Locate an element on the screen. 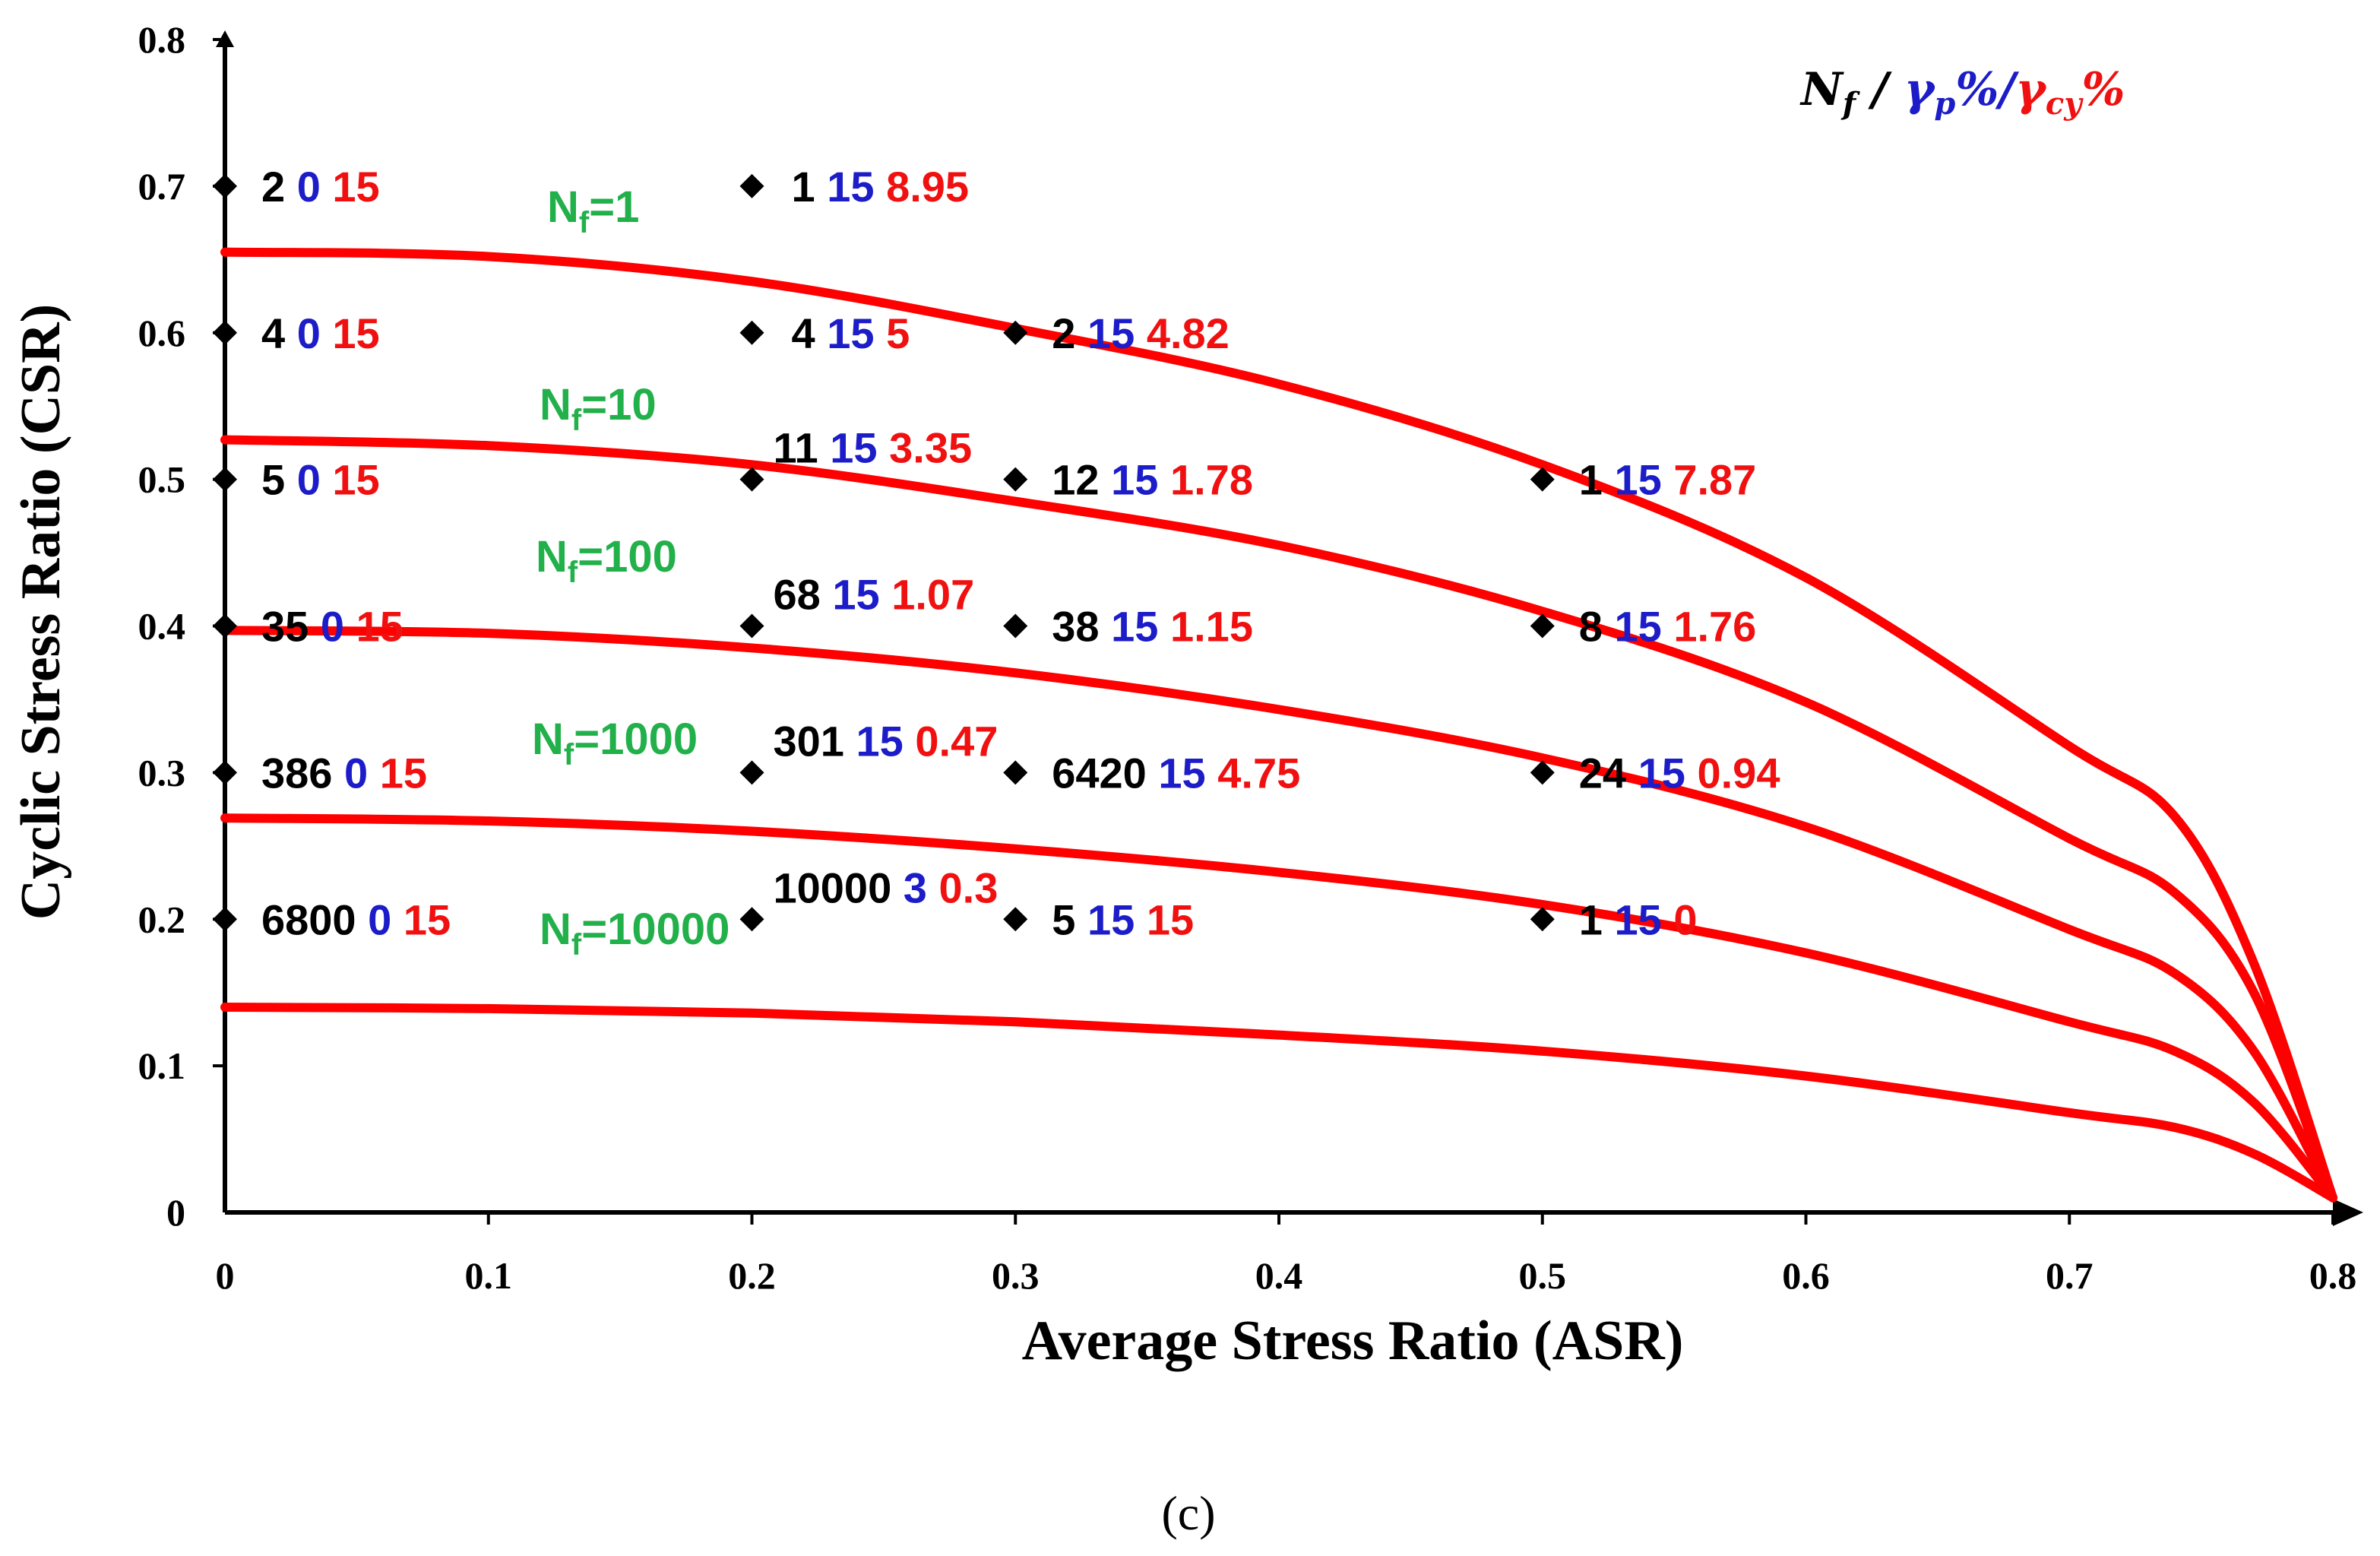  data-point-label: 4 0 15 is located at coordinates (320, 333).